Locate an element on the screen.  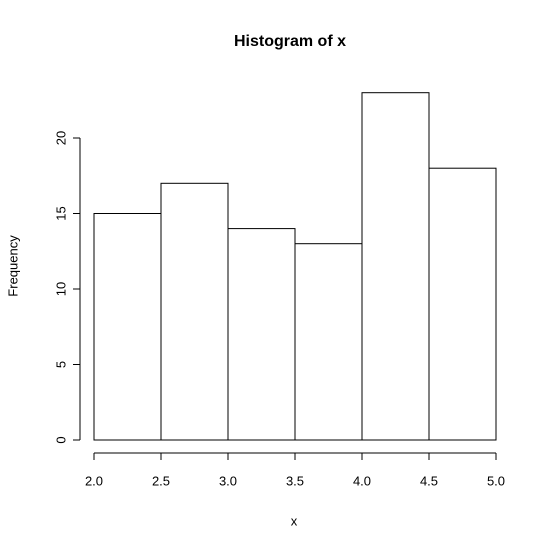
y-axis-label: Frequency is located at coordinates (12, 266).